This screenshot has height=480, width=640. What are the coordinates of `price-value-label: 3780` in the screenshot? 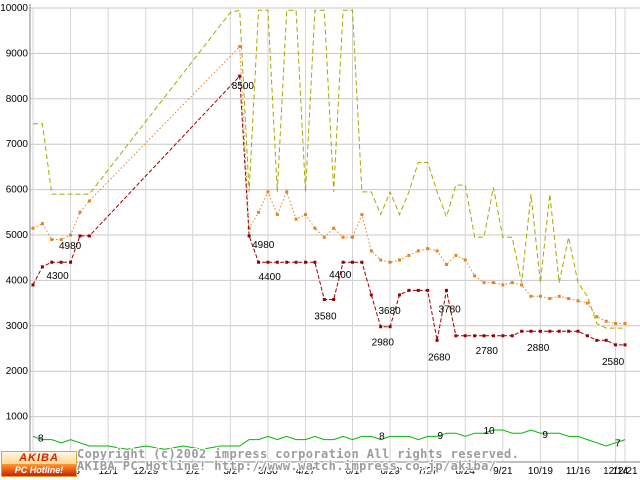 It's located at (449, 309).